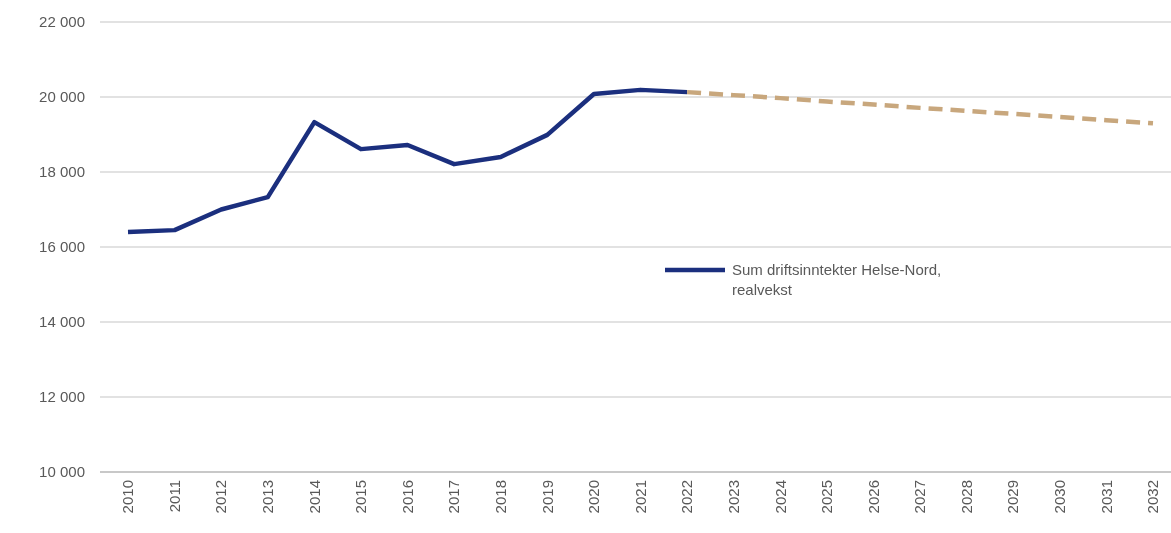  What do you see at coordinates (62, 472) in the screenshot?
I see `y-tick-label: 10 000` at bounding box center [62, 472].